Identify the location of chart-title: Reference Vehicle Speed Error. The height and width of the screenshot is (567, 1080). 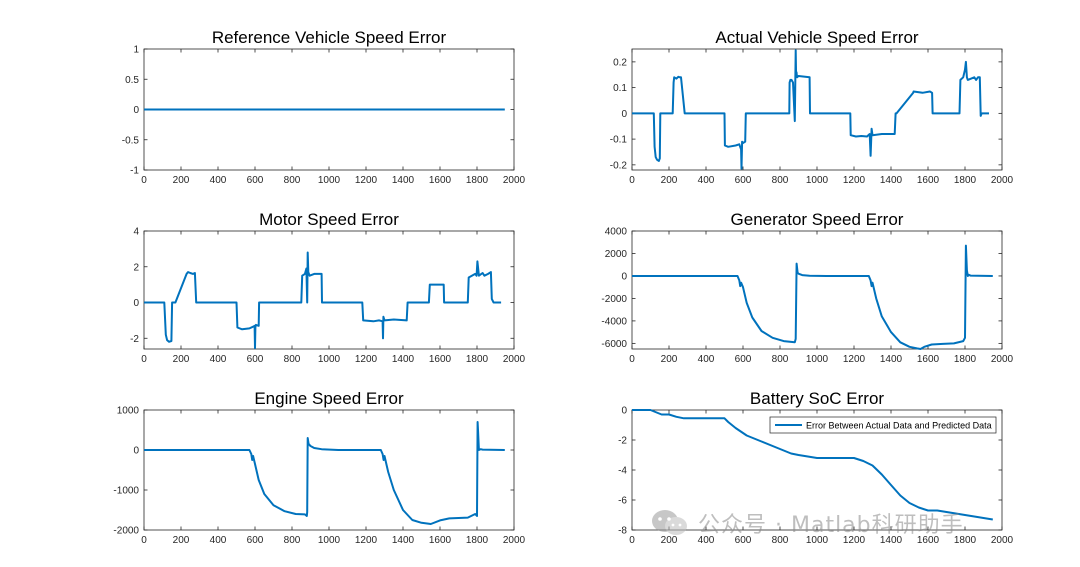
(329, 37).